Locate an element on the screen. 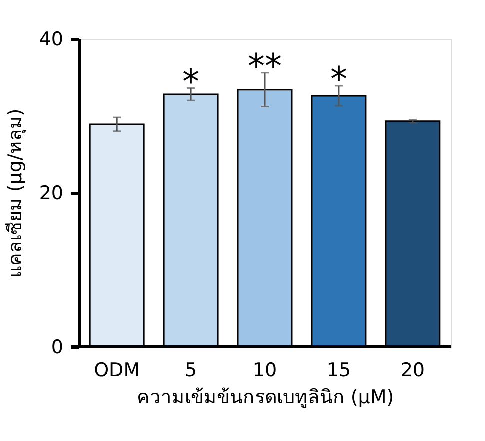 This screenshot has width=485, height=441. x-tick-label: ODM is located at coordinates (117, 371).